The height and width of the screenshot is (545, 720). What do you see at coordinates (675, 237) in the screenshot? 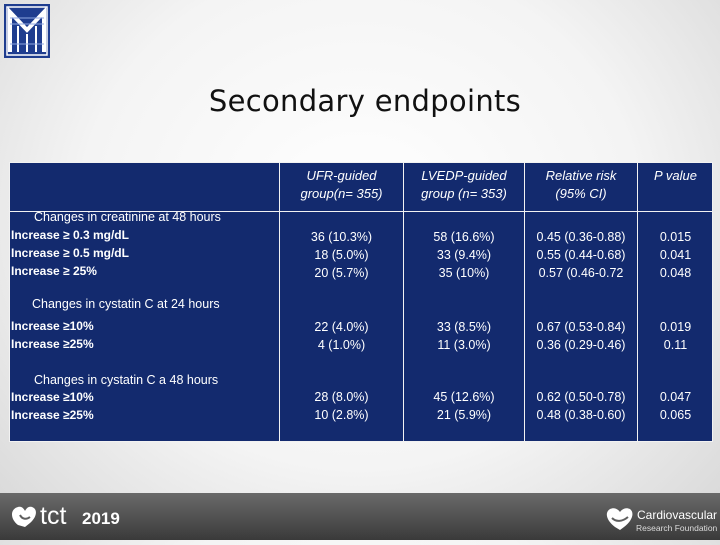
I see `cell-p: 0.015` at bounding box center [675, 237].